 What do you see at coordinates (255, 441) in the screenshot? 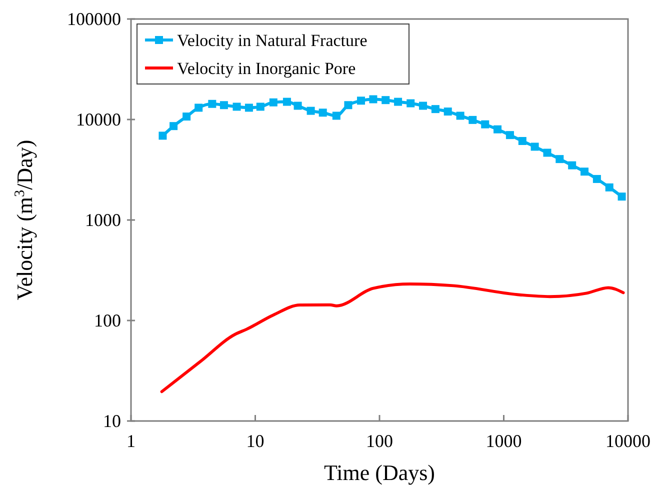
I see `x-tick-label: 10` at bounding box center [255, 441].